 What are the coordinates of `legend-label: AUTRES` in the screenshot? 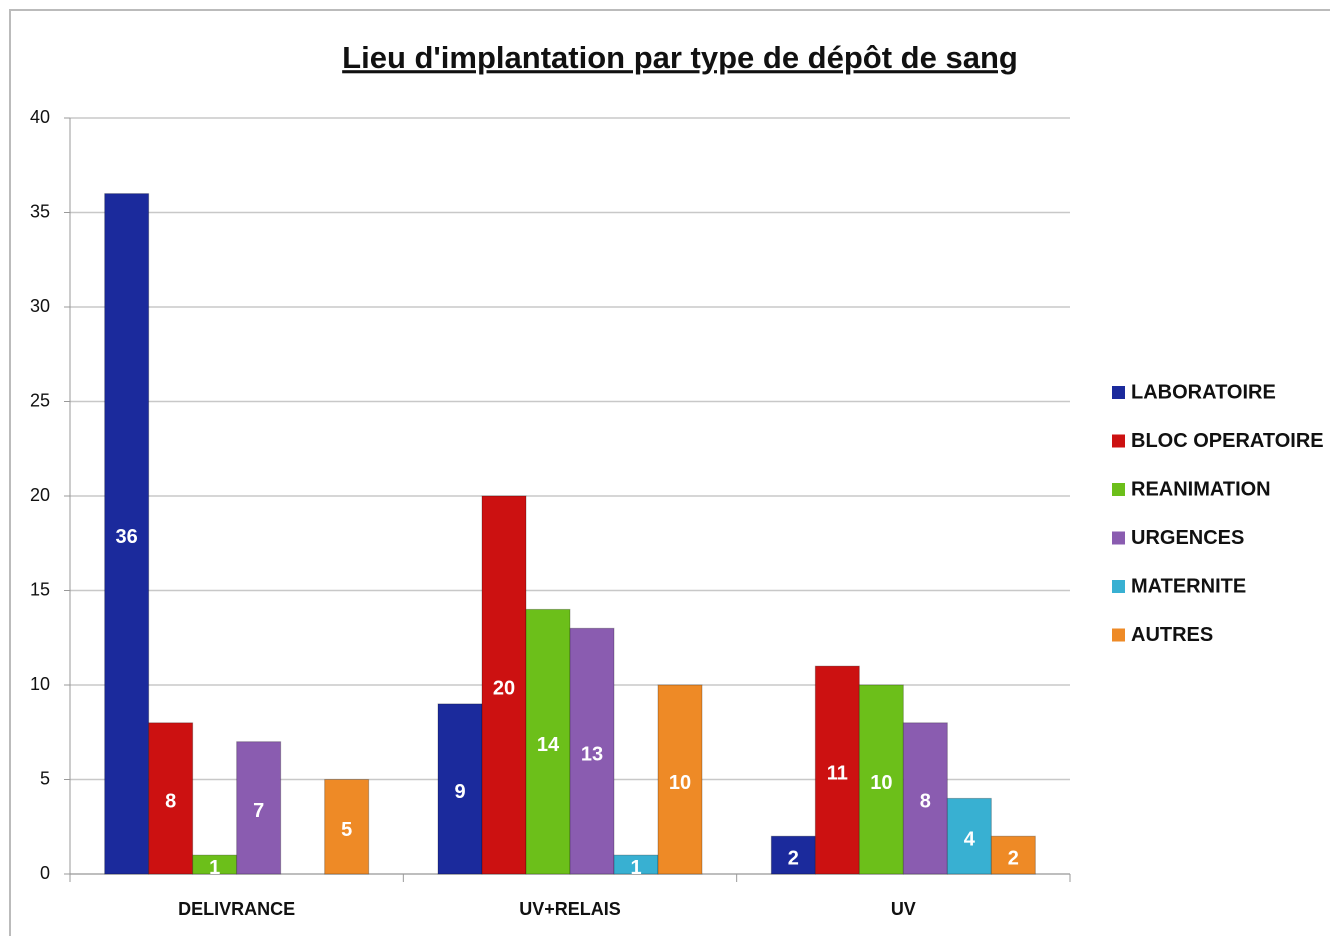 It's located at (1172, 635).